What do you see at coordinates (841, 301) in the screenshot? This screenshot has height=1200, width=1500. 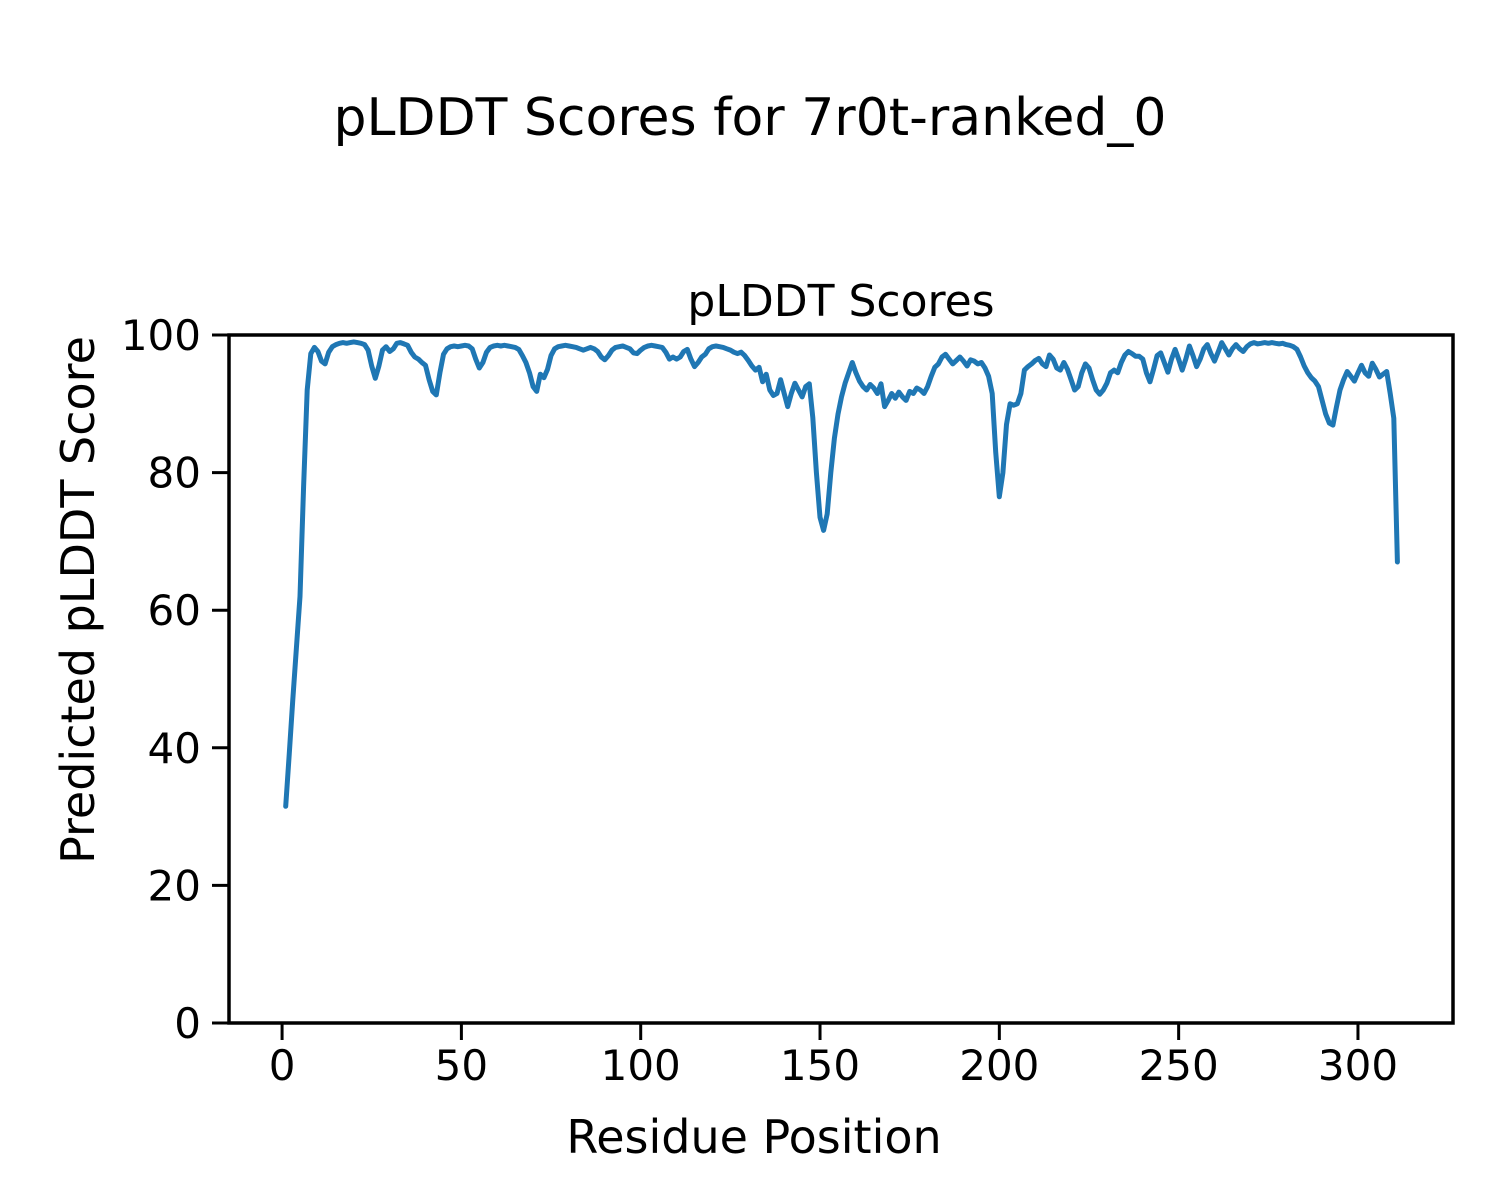 I see `axes-title: pLDDT Scores` at bounding box center [841, 301].